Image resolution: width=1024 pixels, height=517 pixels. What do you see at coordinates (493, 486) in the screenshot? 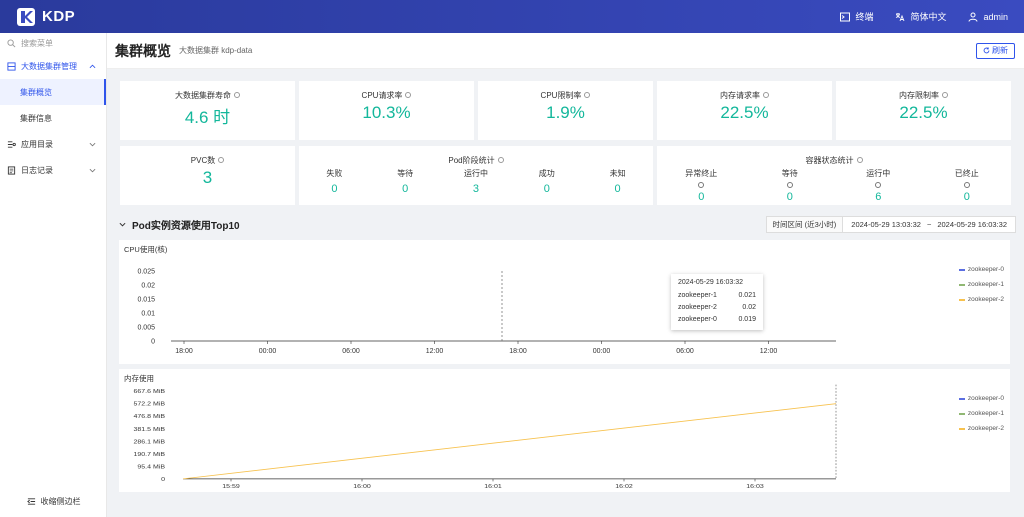
I see `x-tick-label: 16:01` at bounding box center [493, 486].